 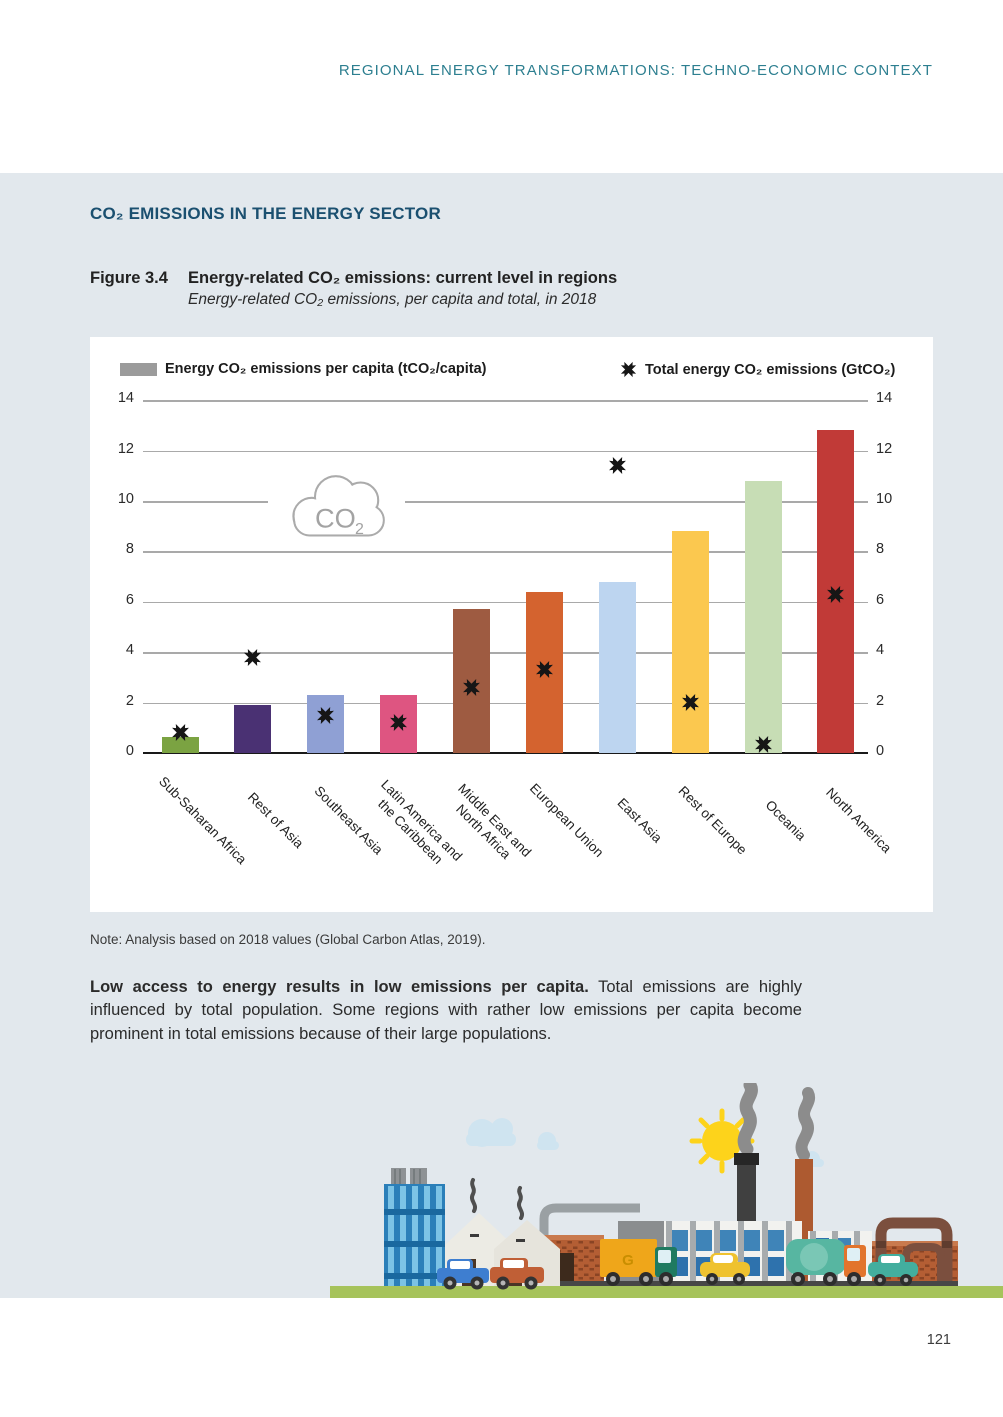 What do you see at coordinates (517, 1274) in the screenshot?
I see `orange-car` at bounding box center [517, 1274].